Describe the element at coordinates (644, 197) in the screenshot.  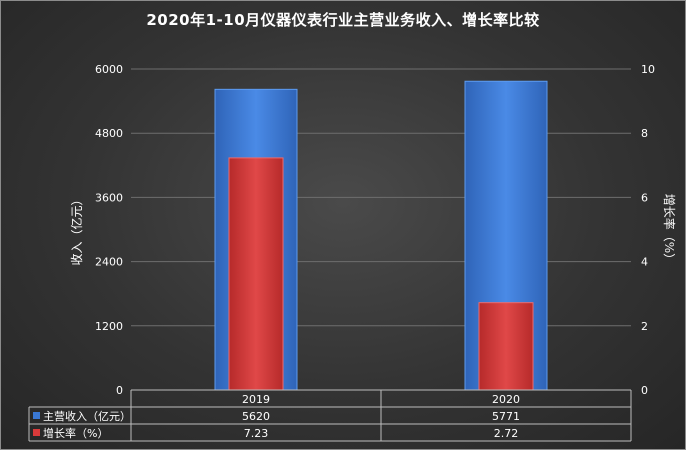
I see `y2-tick-label: 6` at that location.